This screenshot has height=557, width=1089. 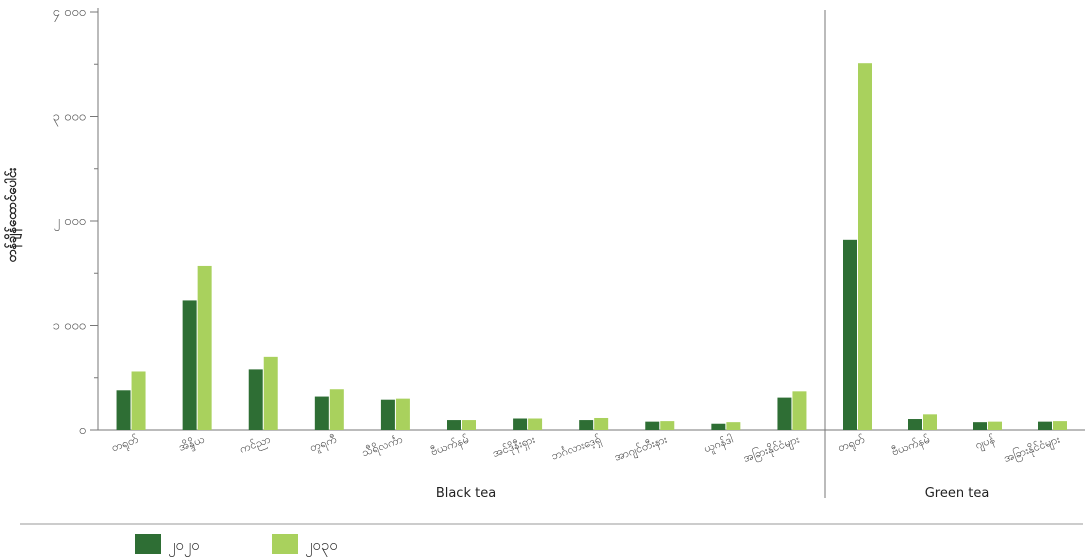 What do you see at coordinates (82, 430) in the screenshot?
I see `y-tick-label: ၀` at bounding box center [82, 430].